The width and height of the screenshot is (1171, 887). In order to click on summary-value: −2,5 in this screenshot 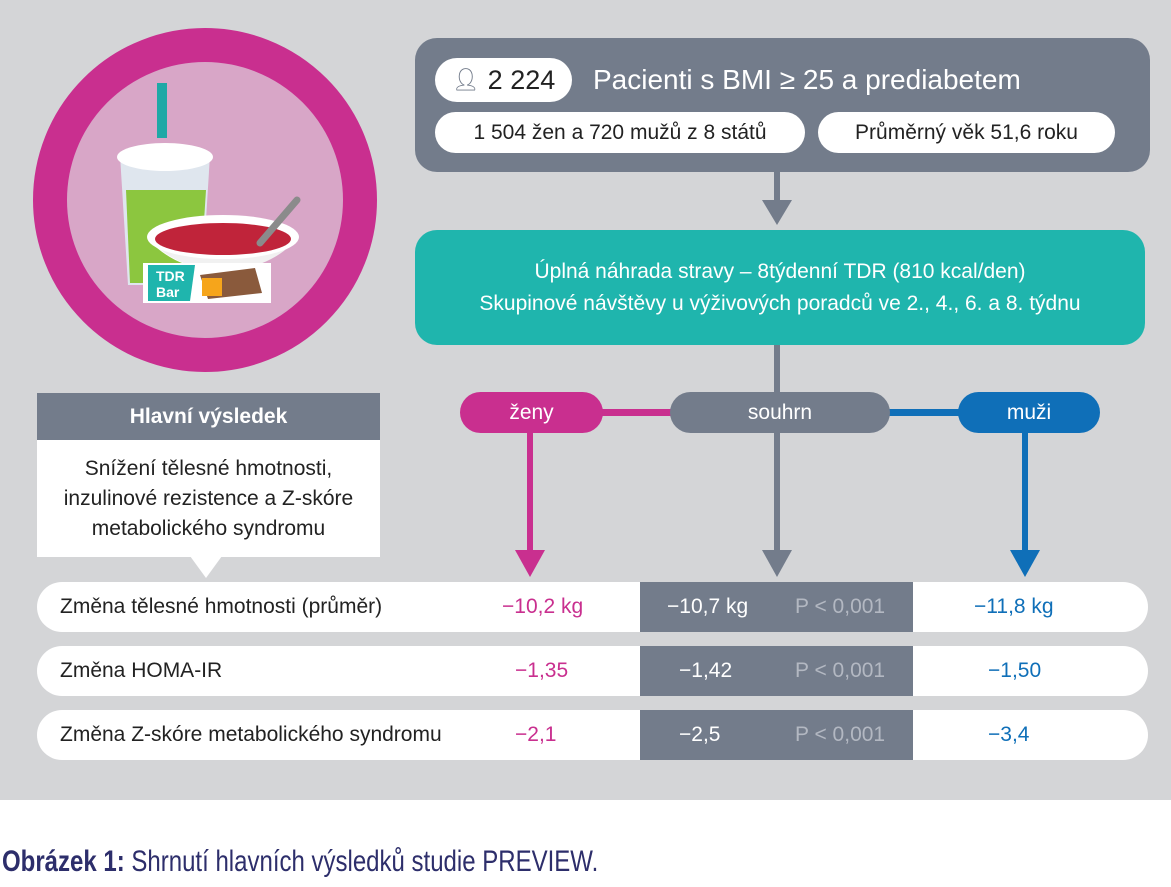, I will do `click(700, 734)`.